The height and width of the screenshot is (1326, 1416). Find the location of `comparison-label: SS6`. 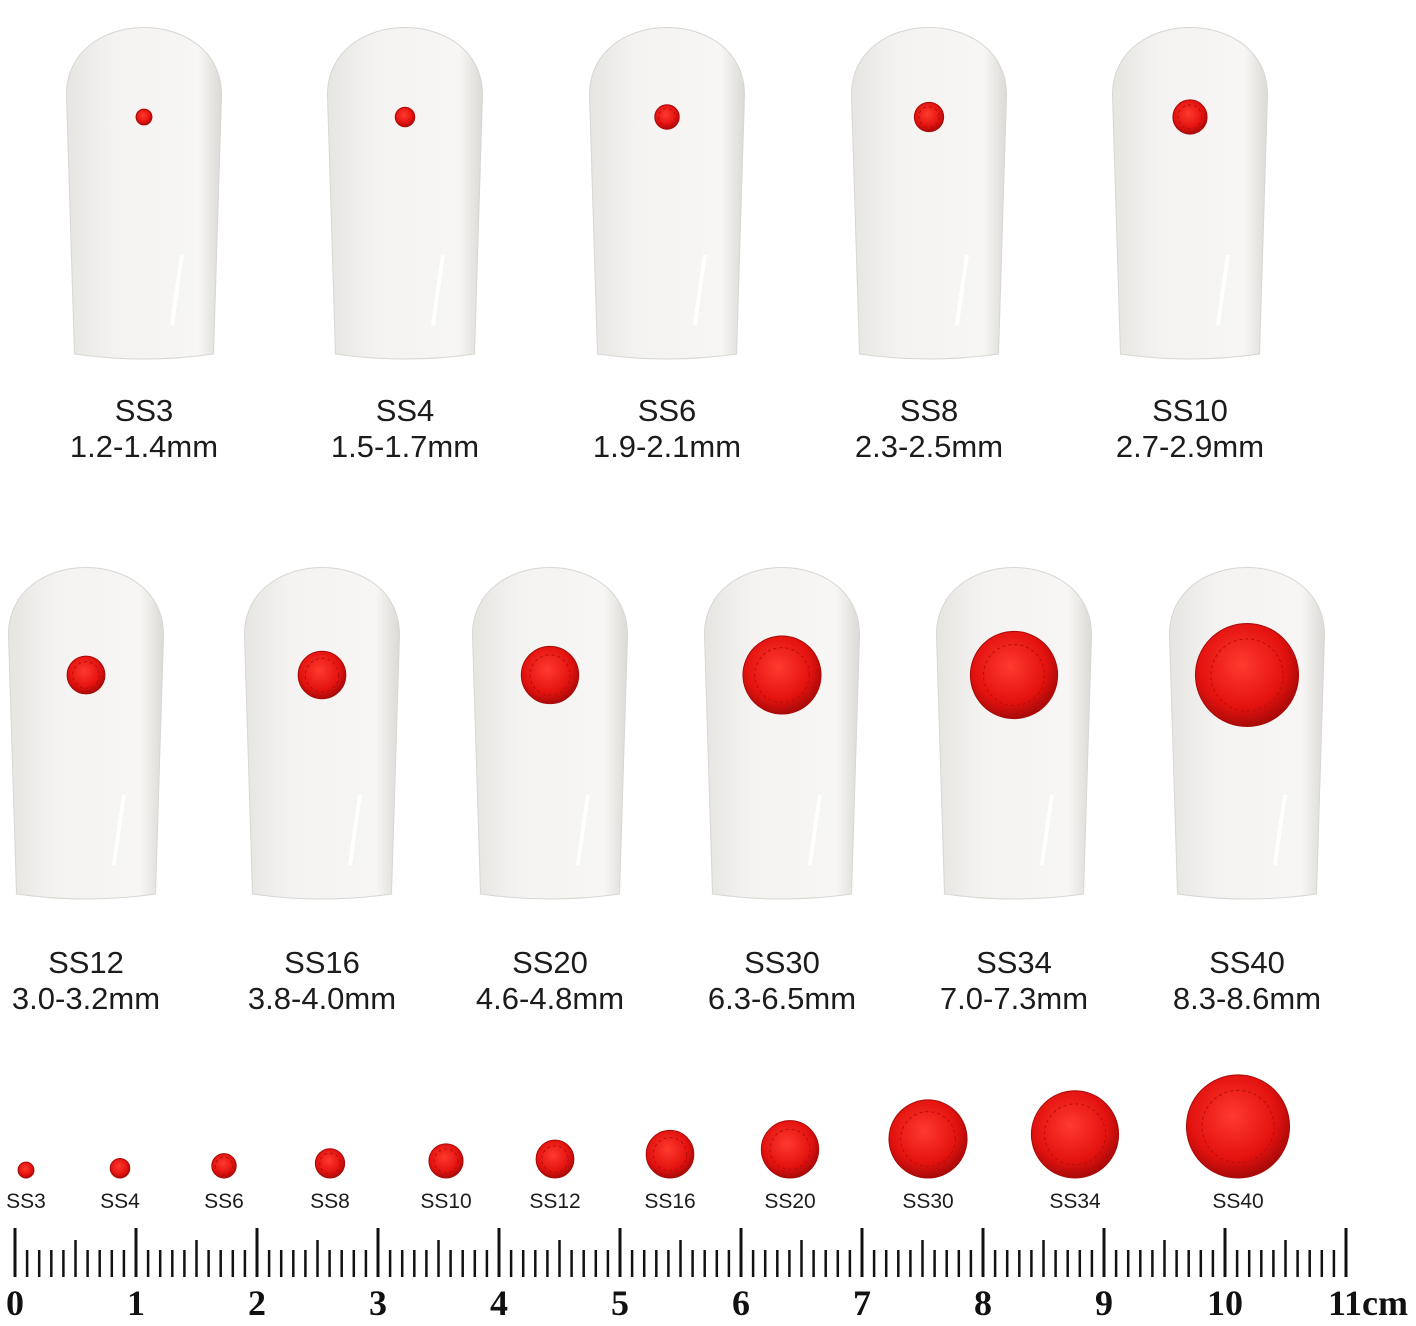

comparison-label: SS6 is located at coordinates (224, 1201).